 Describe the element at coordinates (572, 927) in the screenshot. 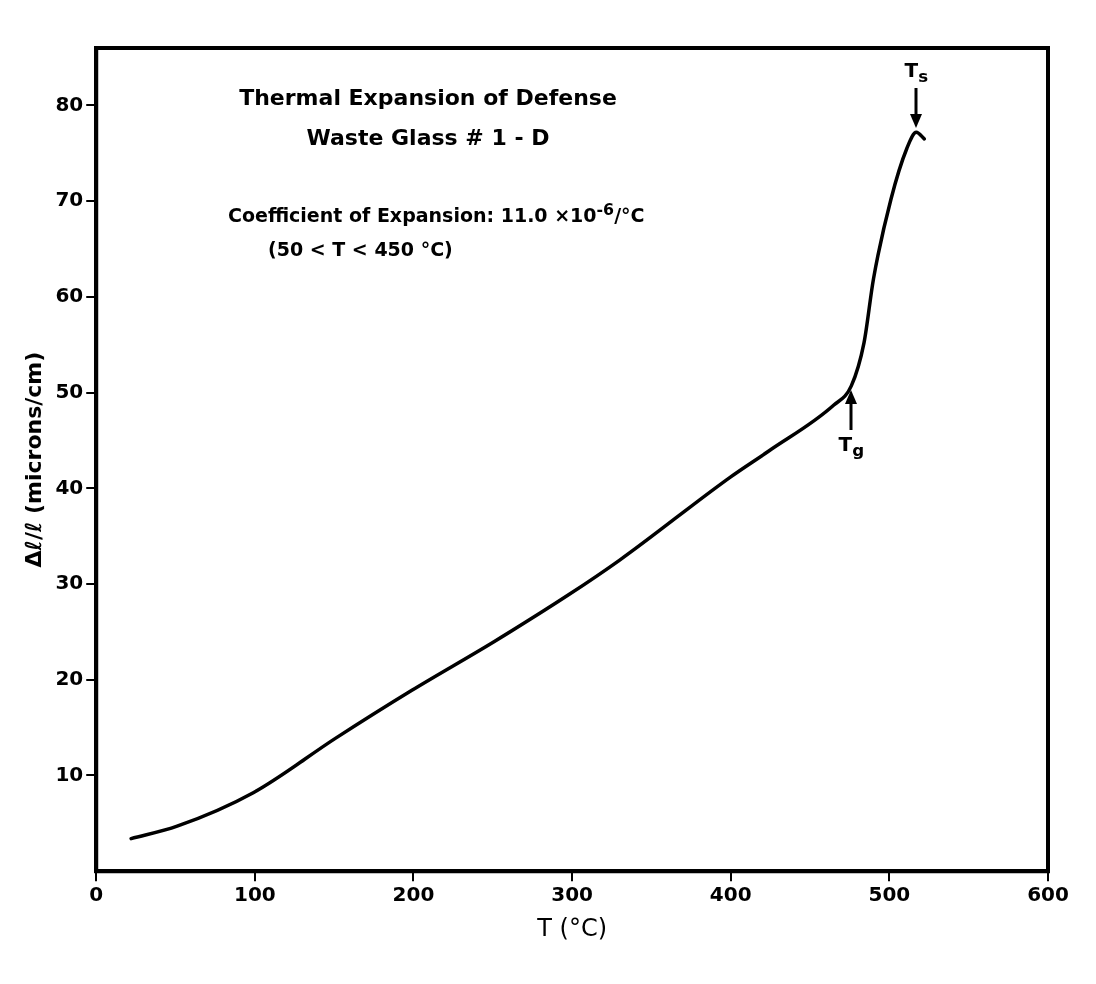

I see `x-axis-title: T (°C)` at that location.